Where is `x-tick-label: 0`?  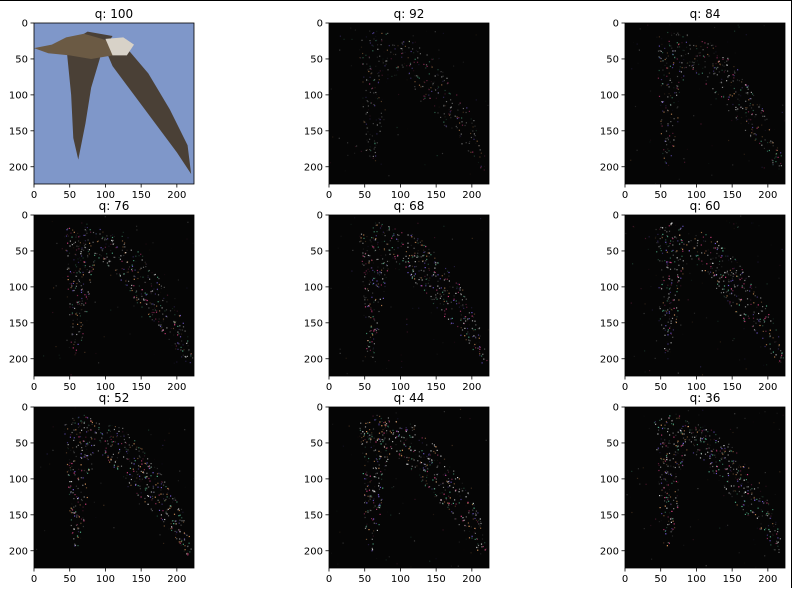
x-tick-label: 0 is located at coordinates (329, 579).